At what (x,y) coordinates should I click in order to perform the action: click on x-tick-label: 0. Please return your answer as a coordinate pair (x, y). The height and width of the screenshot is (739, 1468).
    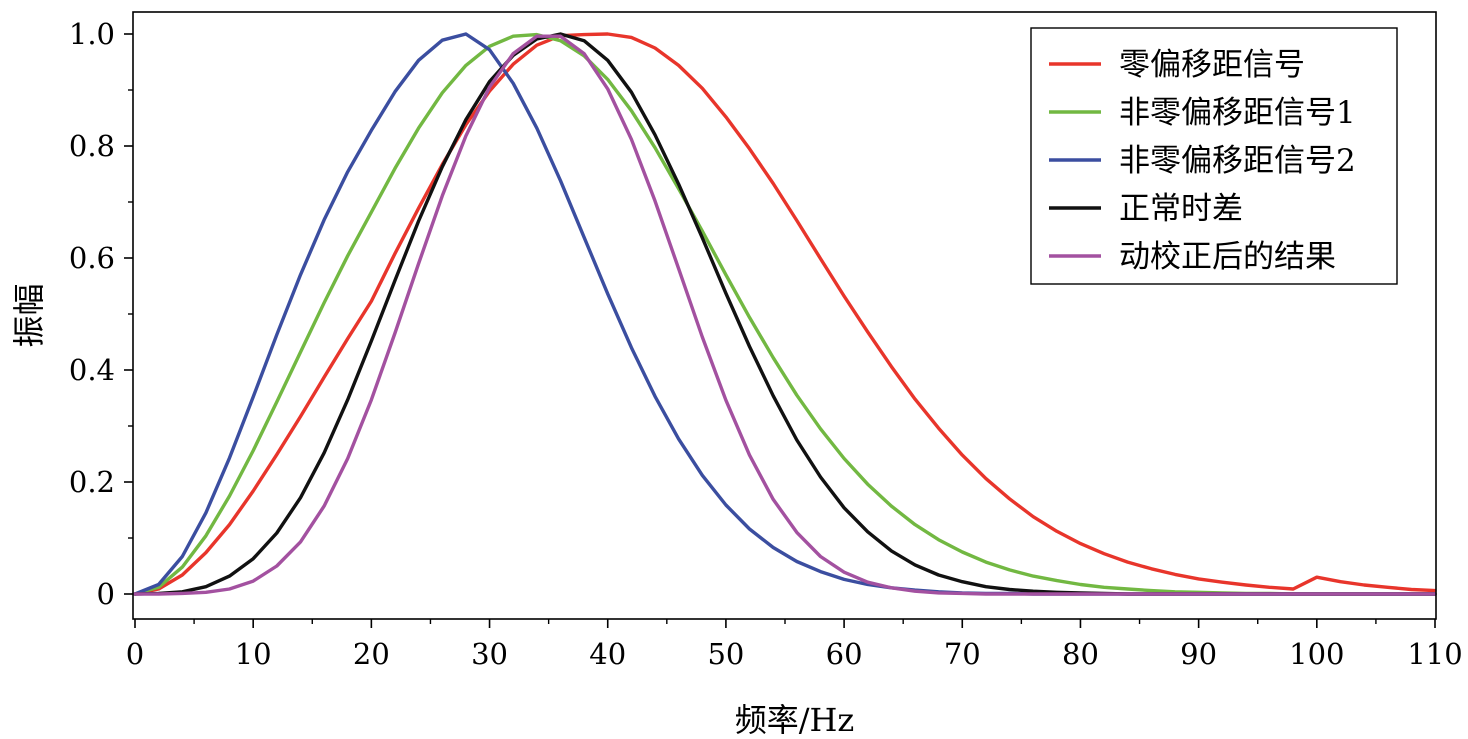
    Looking at the image, I should click on (135, 654).